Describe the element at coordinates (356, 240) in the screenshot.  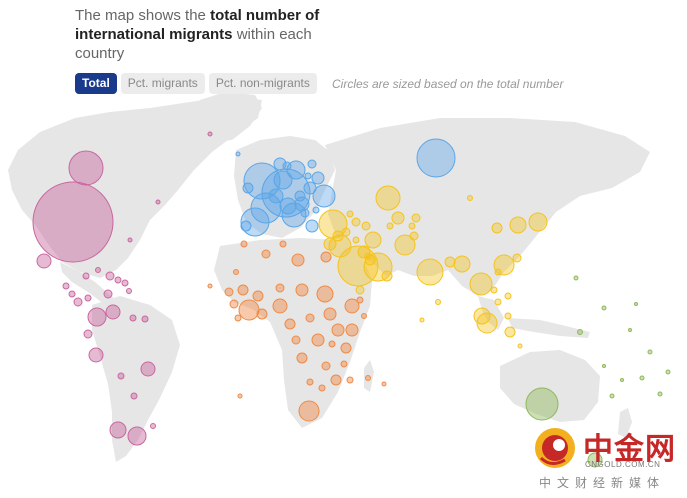
I see `iraq-bubble` at that location.